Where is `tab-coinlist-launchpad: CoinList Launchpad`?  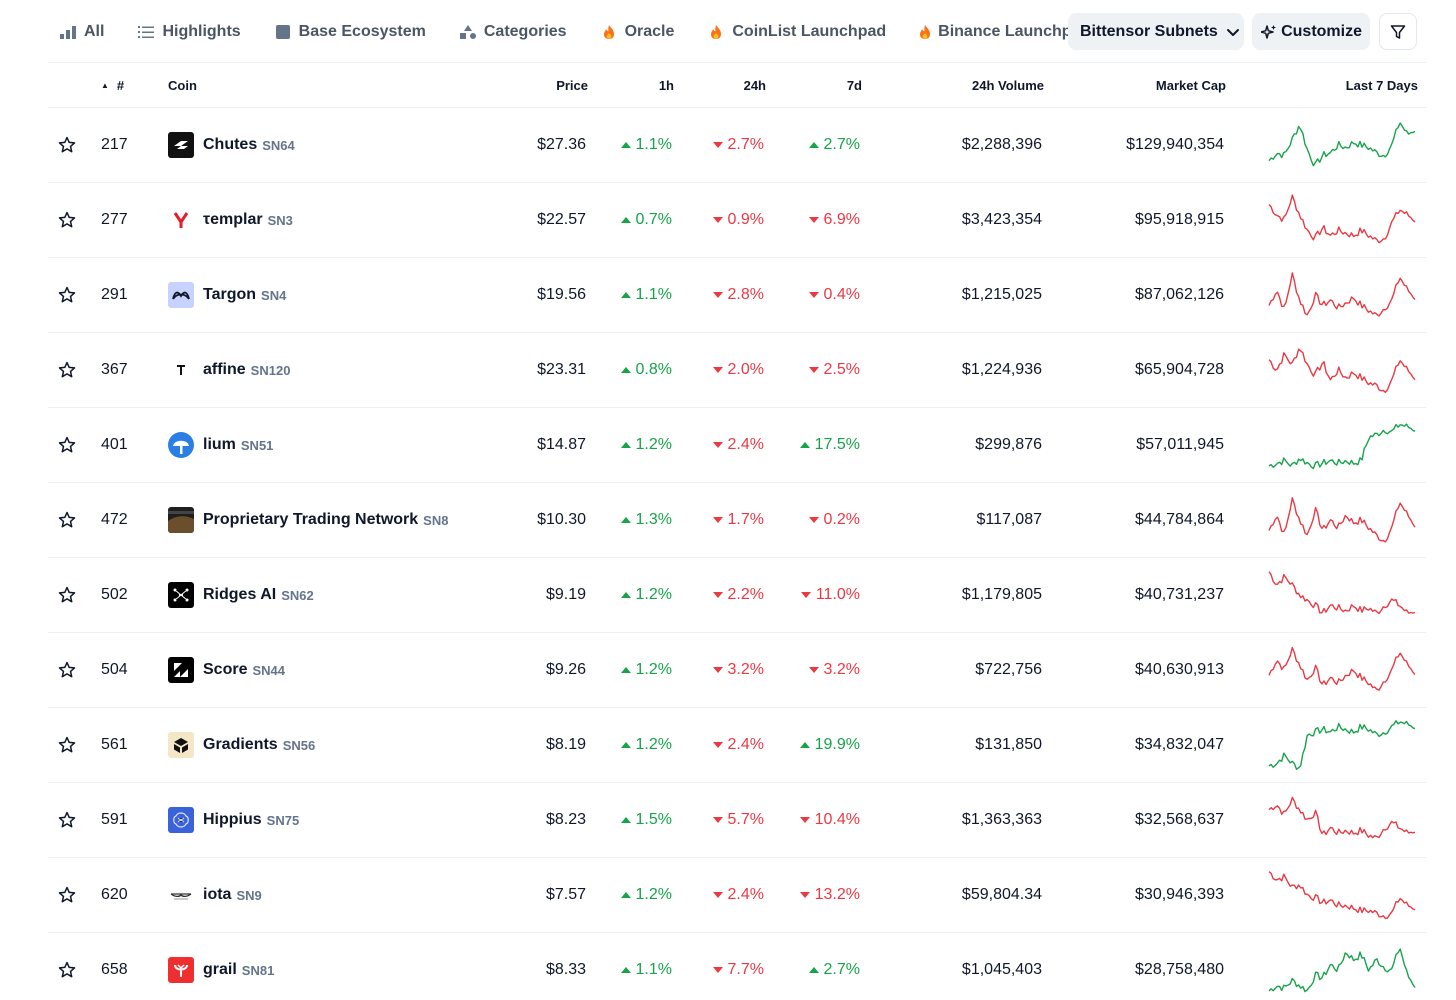
tab-coinlist-launchpad: CoinList Launchpad is located at coordinates (796, 31).